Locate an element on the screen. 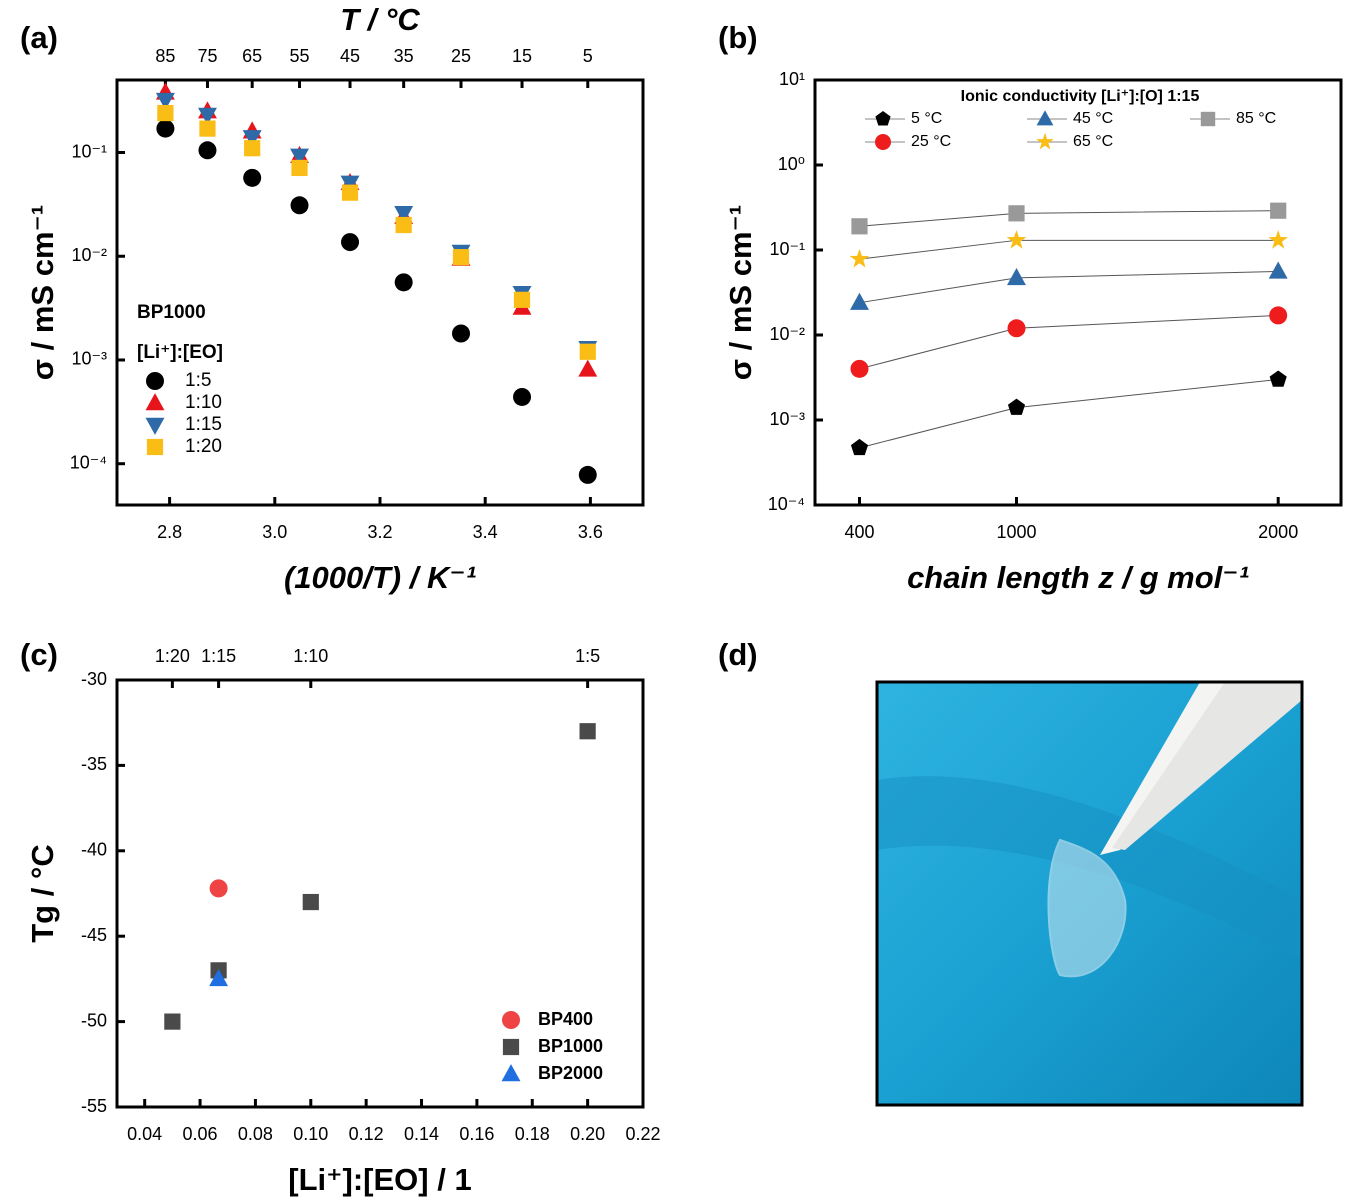 Image resolution: width=1351 pixels, height=1203 pixels. y-tick-label: -40 is located at coordinates (94, 850).